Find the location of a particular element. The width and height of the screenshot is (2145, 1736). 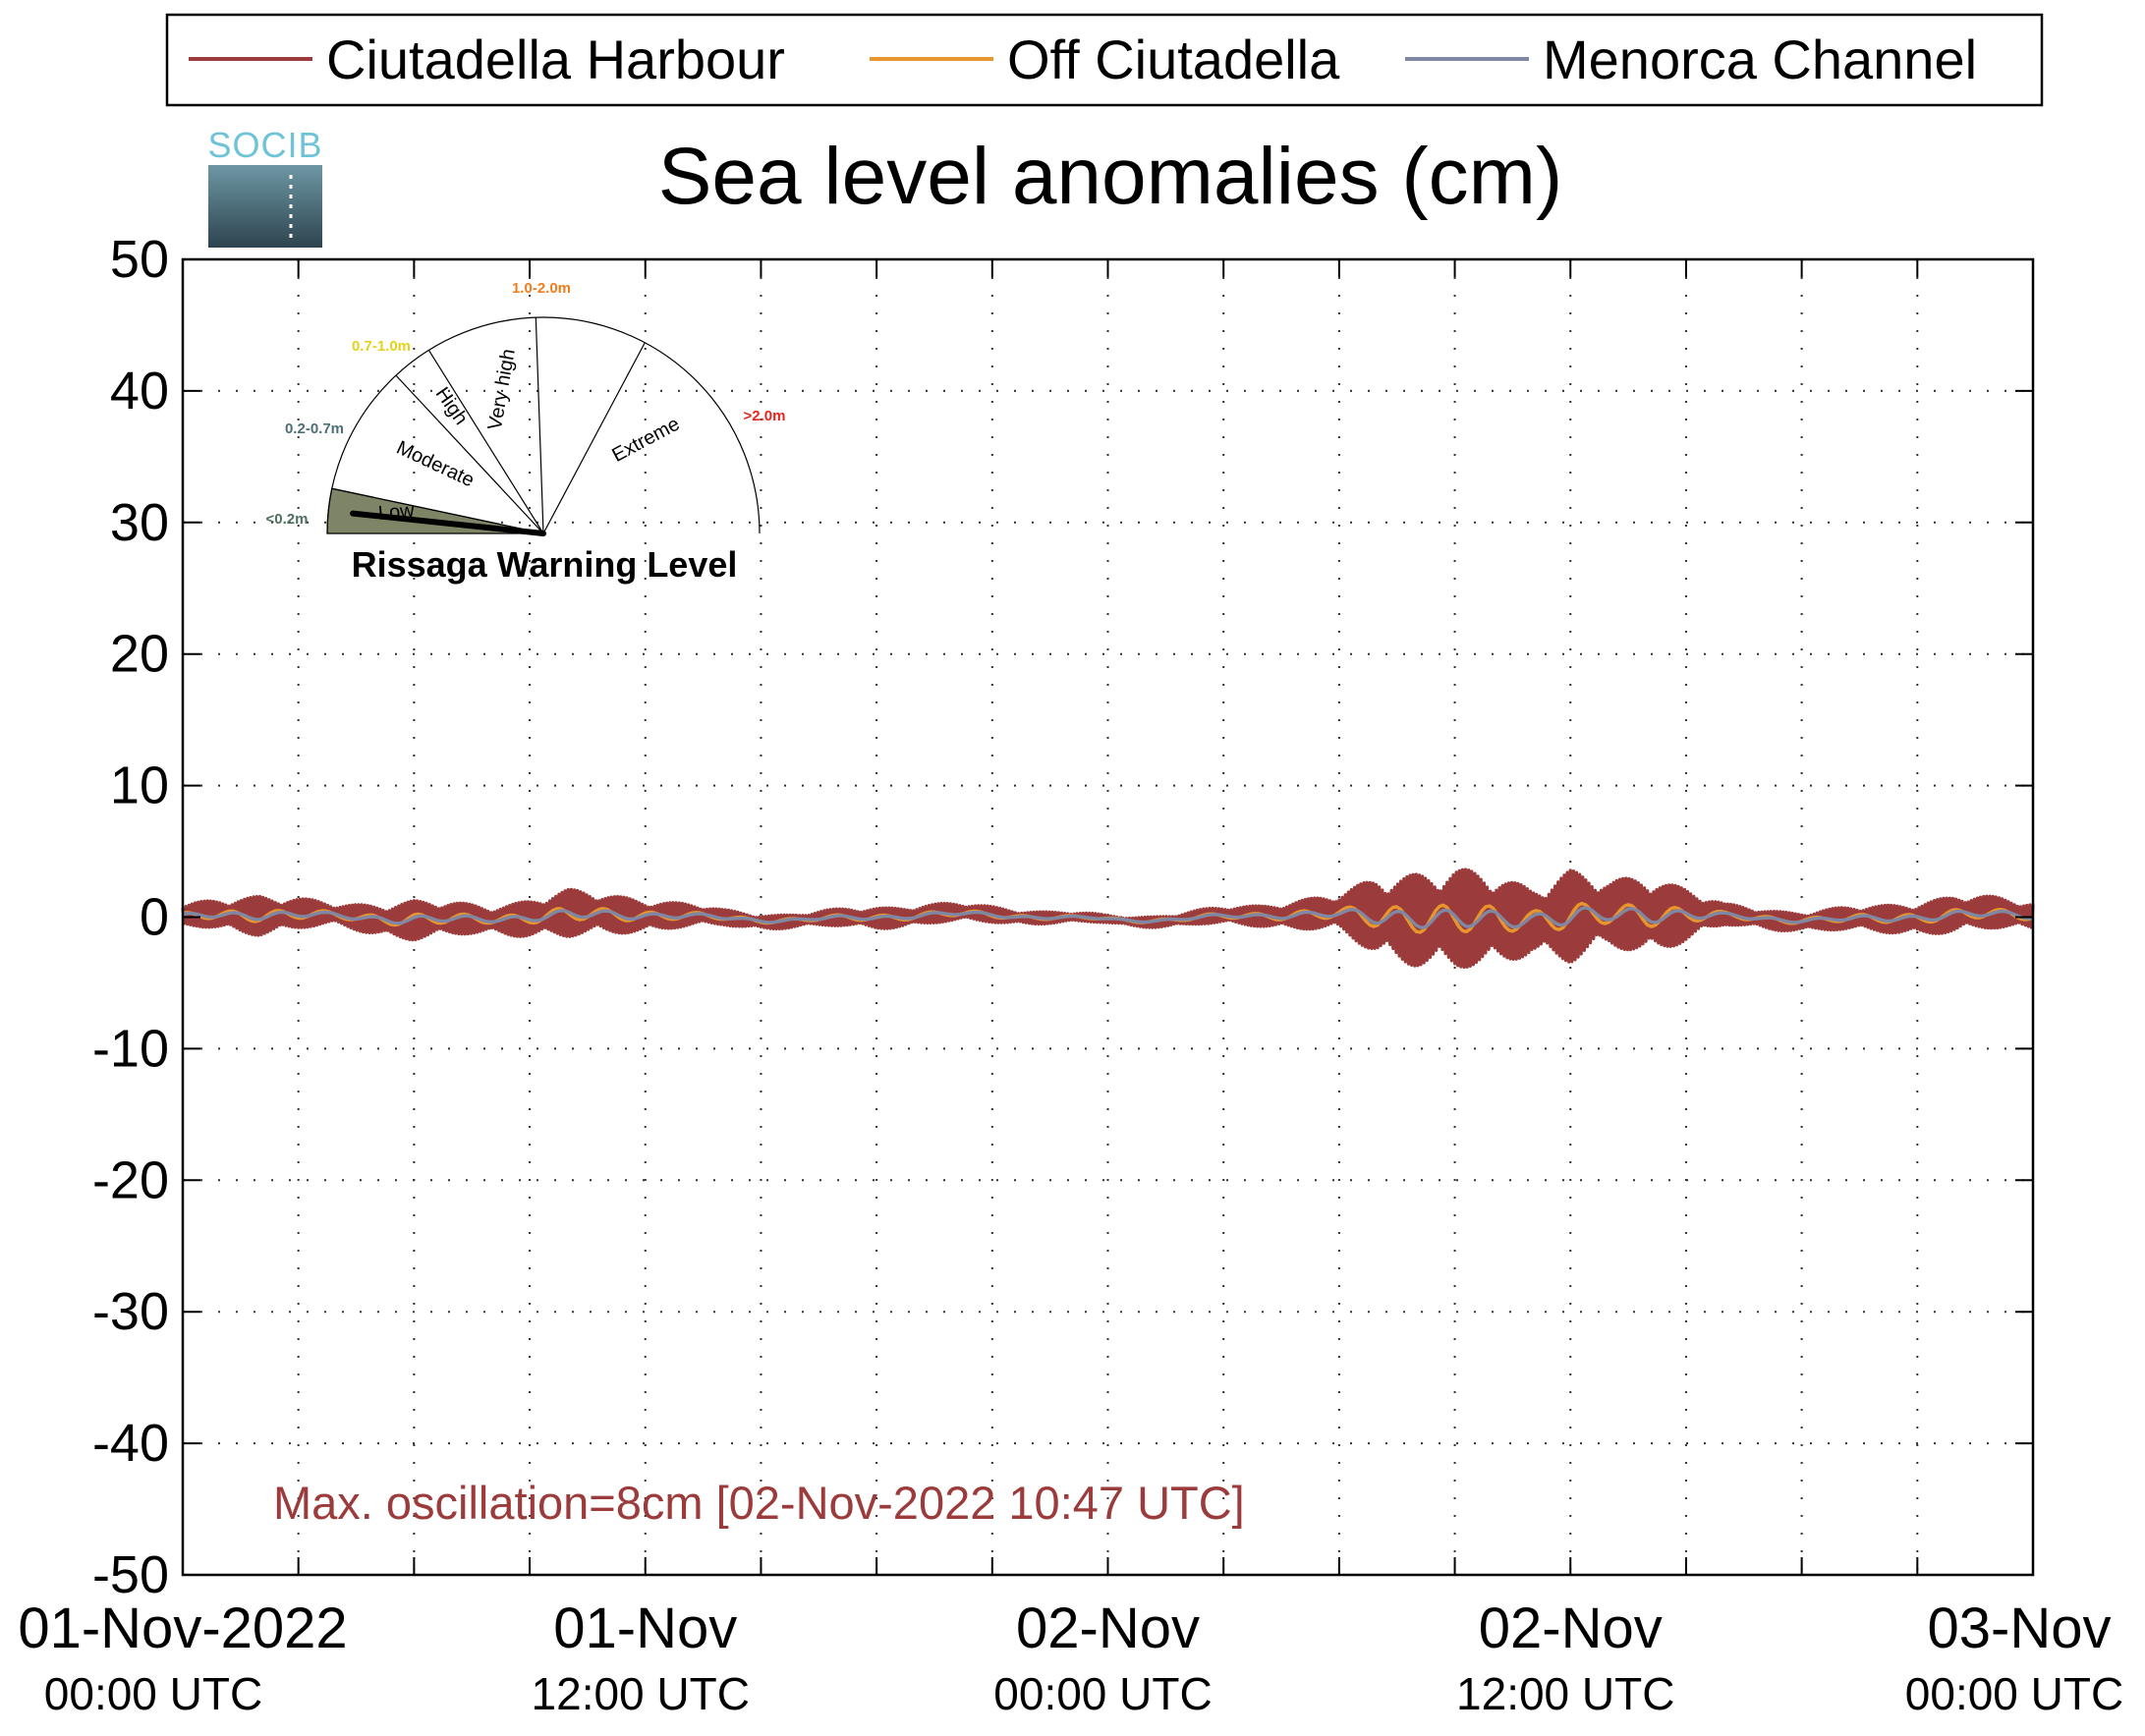

socib-logo: SOCIB is located at coordinates (264, 186).